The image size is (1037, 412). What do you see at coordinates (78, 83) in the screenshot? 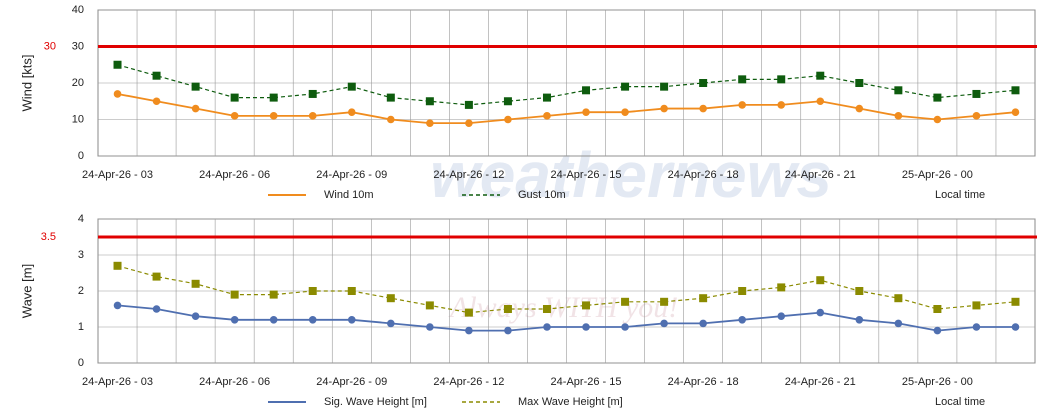
I see `y-tick-label: 20` at bounding box center [78, 83].